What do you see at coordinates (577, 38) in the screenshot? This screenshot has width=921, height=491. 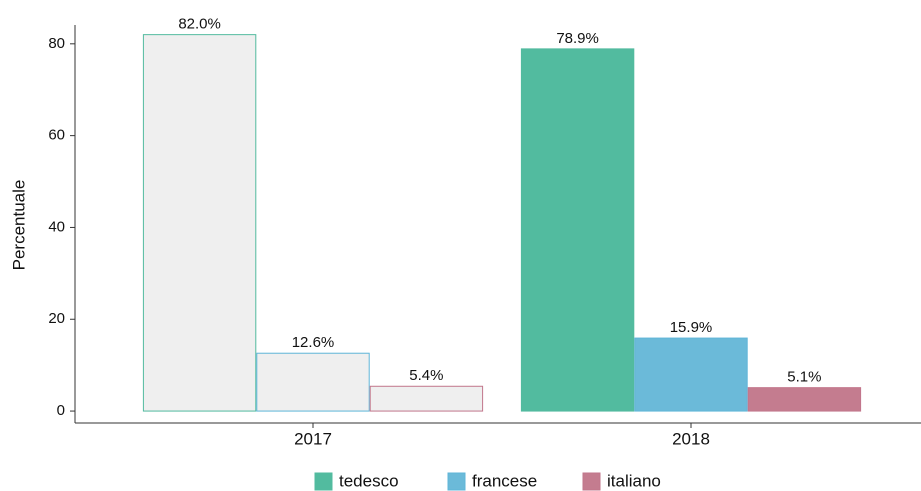 I see `value-label: 78.9%` at bounding box center [577, 38].